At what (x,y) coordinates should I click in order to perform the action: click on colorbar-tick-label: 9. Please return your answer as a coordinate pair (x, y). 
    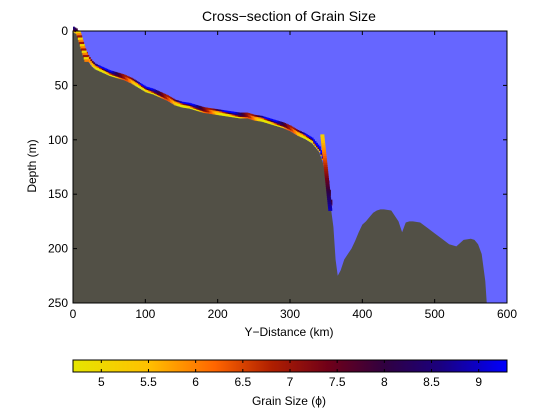
    Looking at the image, I should click on (478, 382).